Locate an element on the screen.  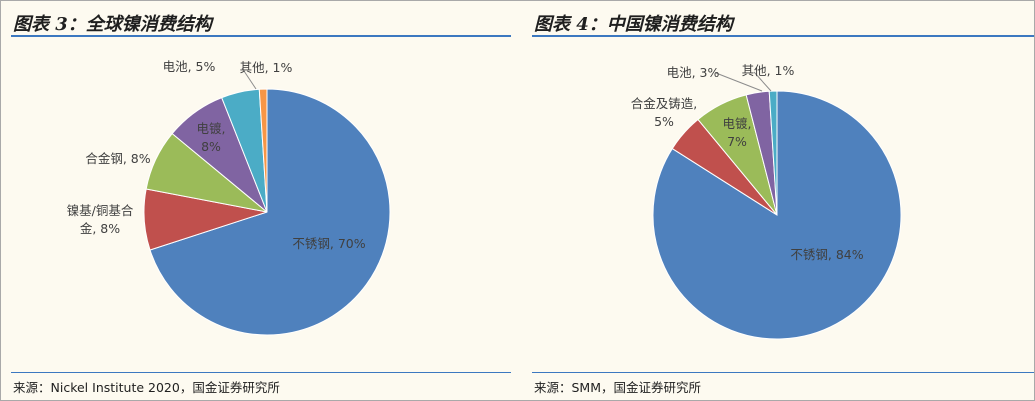
slice-label: 合金及铸造, 5% is located at coordinates (664, 112).